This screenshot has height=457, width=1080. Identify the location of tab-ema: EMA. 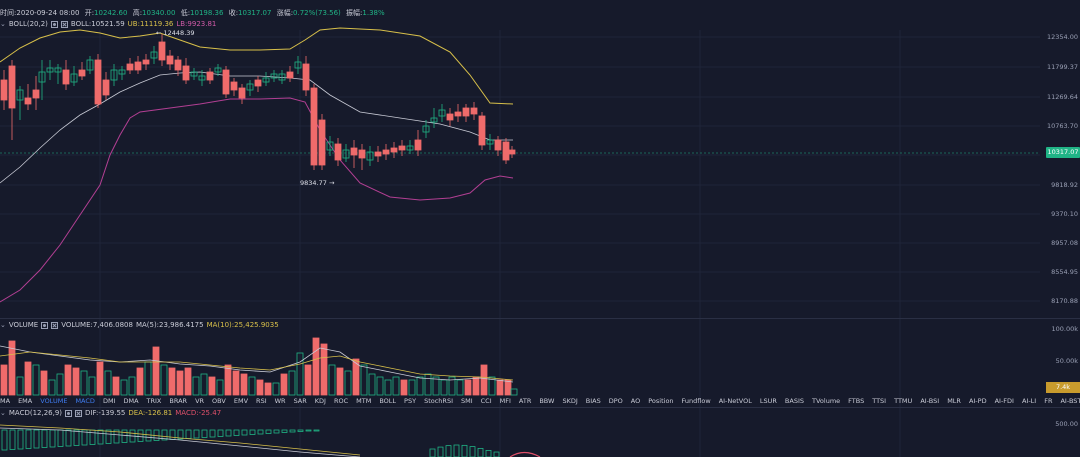
(25, 401).